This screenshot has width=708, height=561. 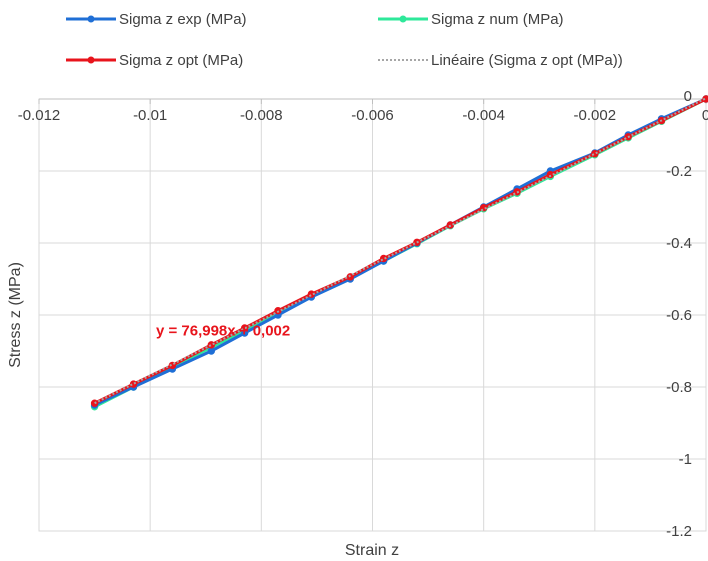 I want to click on x-tick-label: -0.008, so click(x=261, y=115).